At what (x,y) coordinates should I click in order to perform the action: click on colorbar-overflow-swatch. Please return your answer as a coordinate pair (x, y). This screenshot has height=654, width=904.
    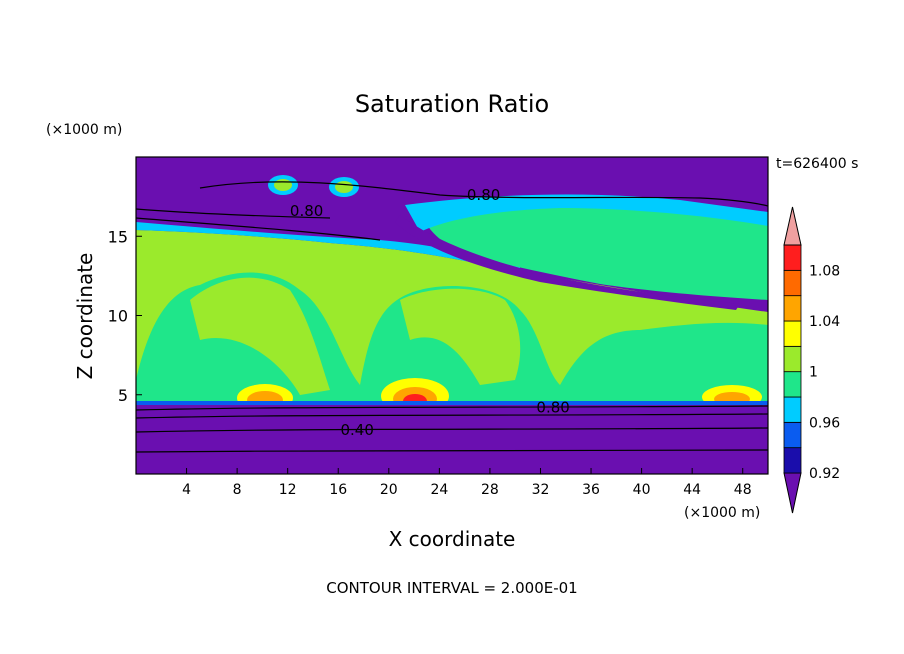
    Looking at the image, I should click on (792, 226).